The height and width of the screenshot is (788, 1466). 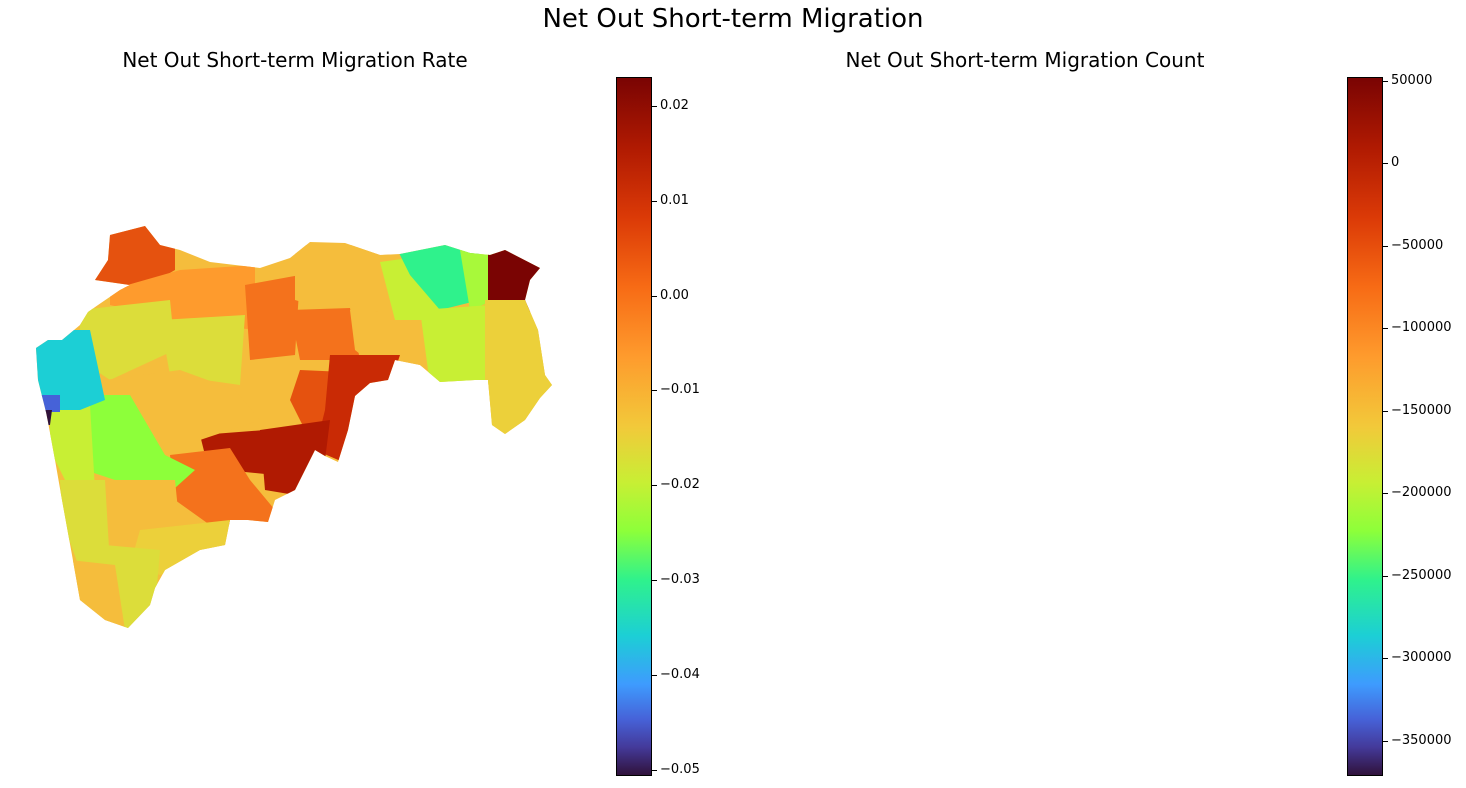 I want to click on region-sangli, so click(x=912, y=547).